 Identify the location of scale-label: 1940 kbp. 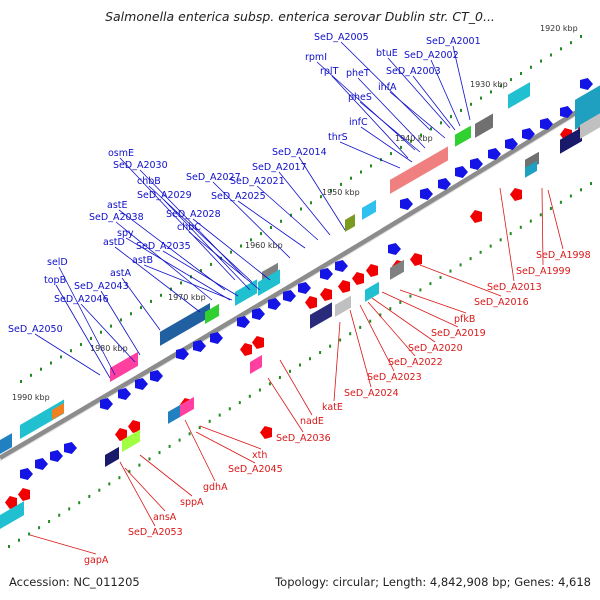
(414, 138).